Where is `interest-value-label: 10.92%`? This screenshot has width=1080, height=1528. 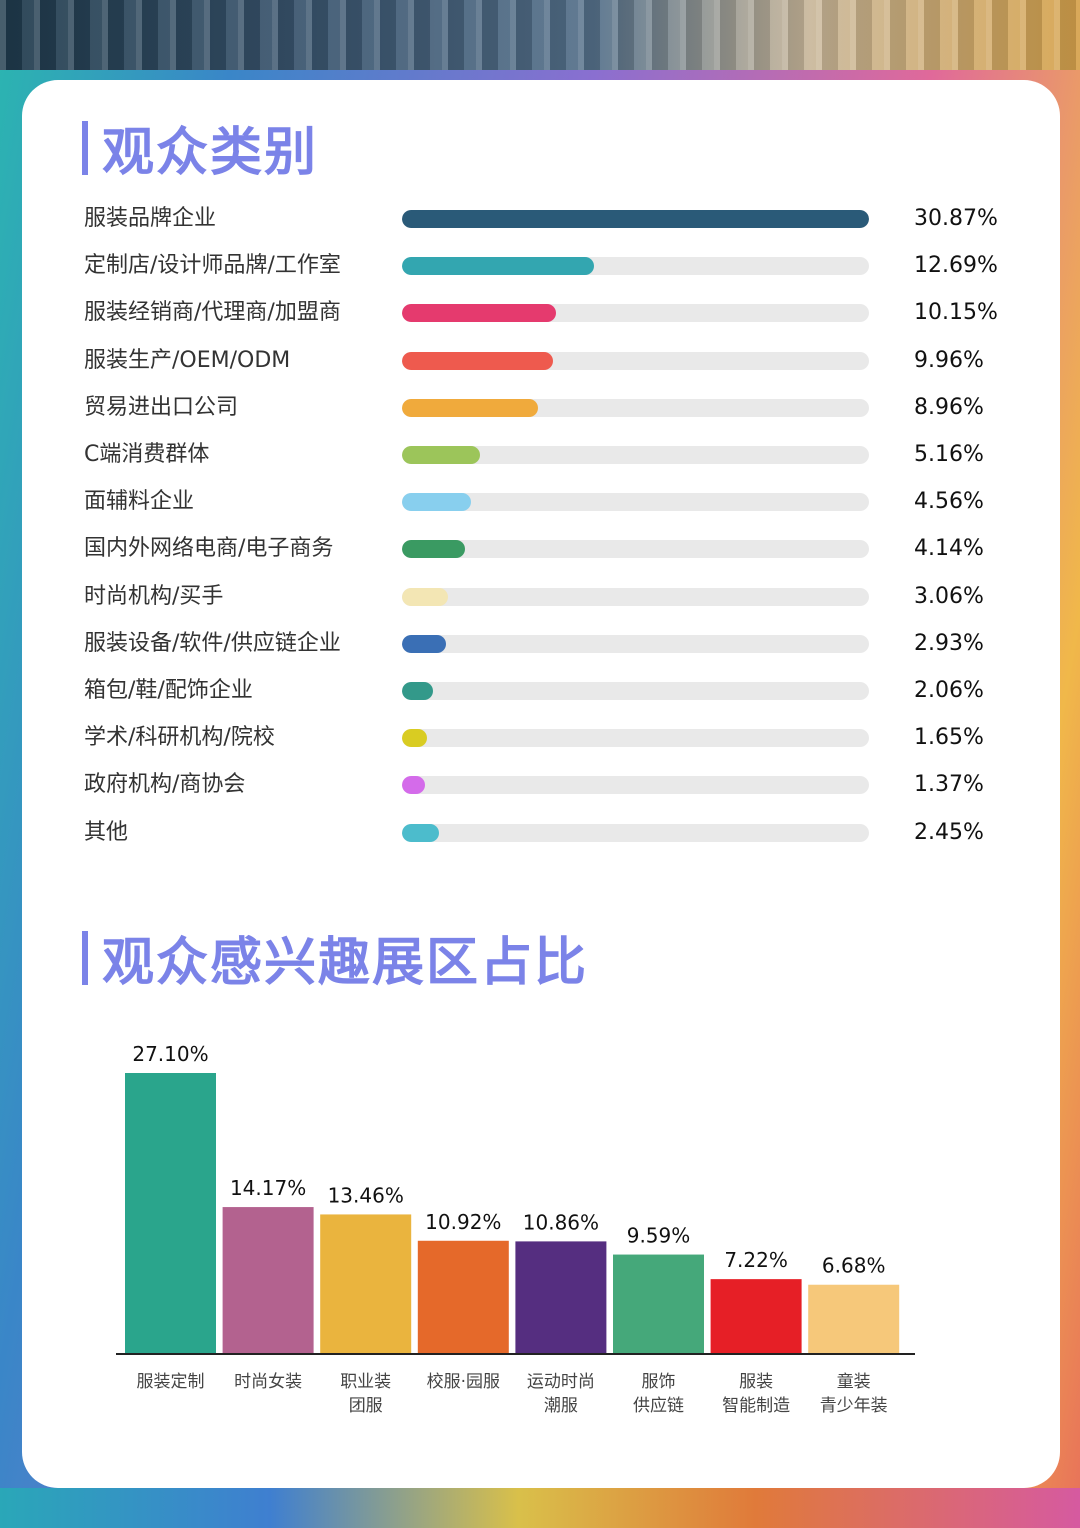 interest-value-label: 10.92% is located at coordinates (463, 1222).